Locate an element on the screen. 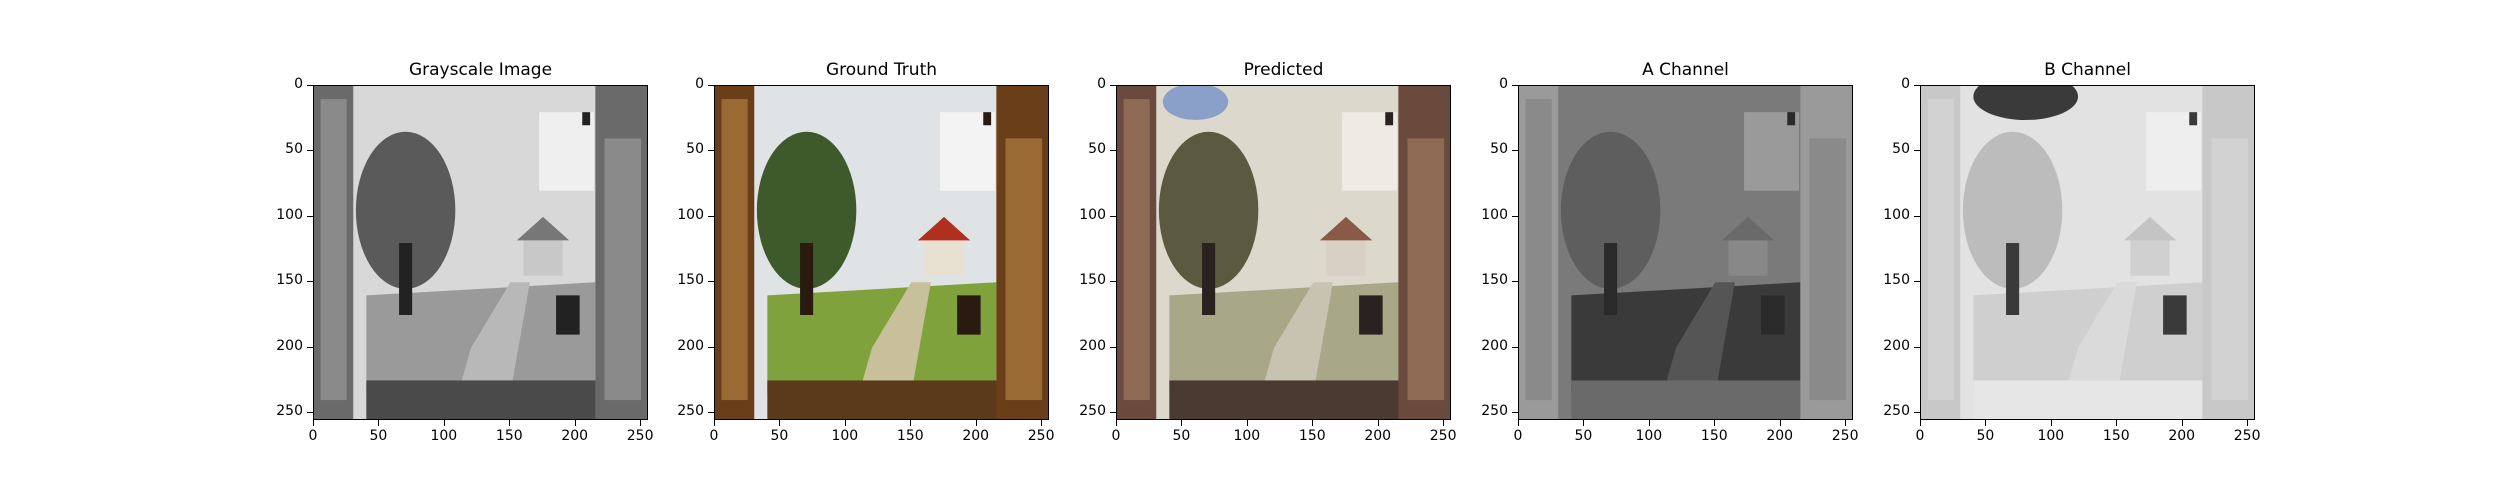  x-tick-label: 100 is located at coordinates (1247, 436).